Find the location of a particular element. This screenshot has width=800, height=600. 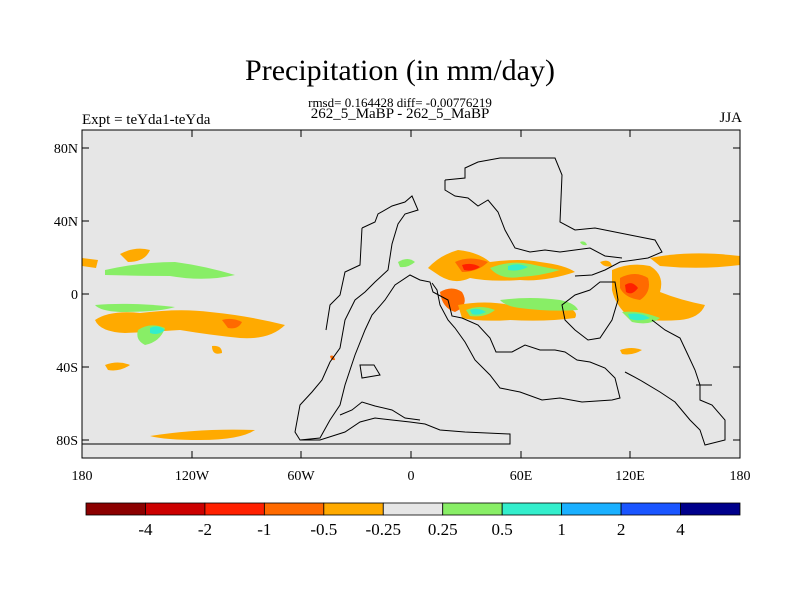

colorbar-label: 4 is located at coordinates (680, 529).